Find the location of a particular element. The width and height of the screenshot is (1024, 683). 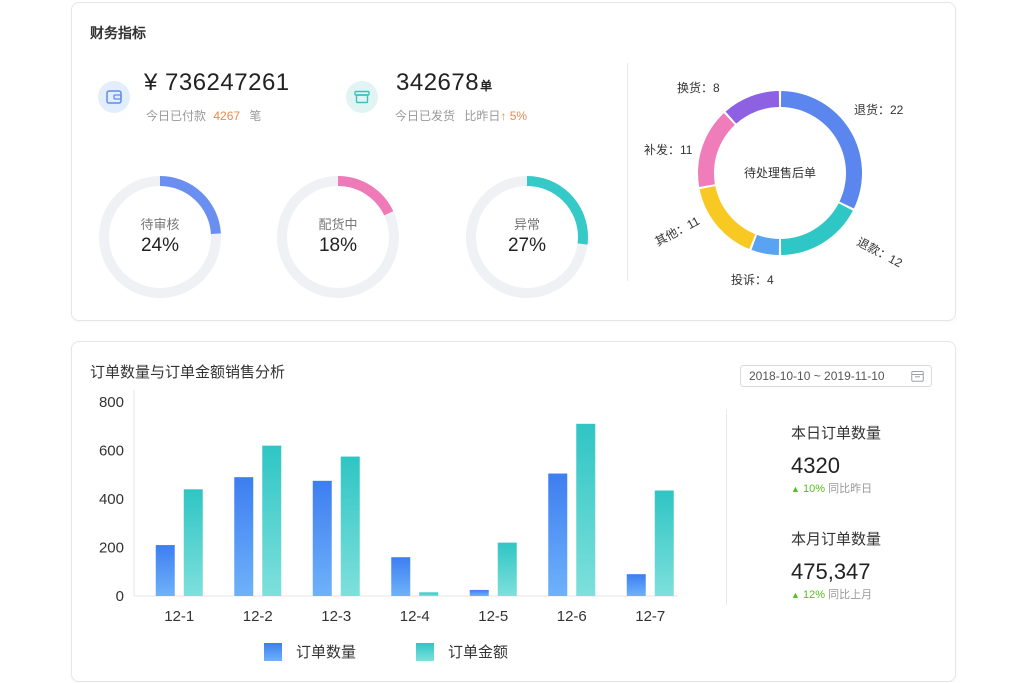

shipped-compare-label: 比昨日 is located at coordinates (482, 116).